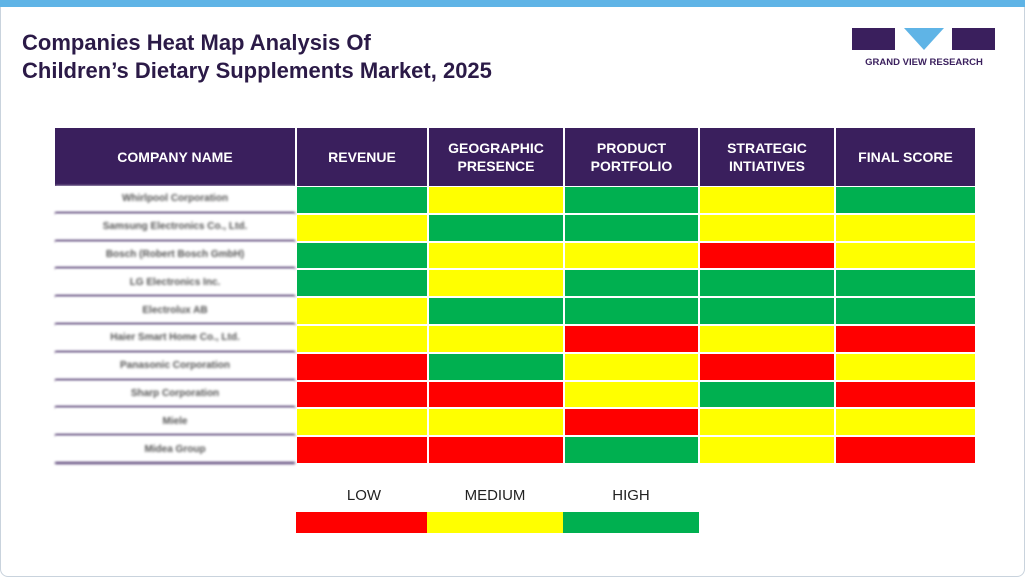 The height and width of the screenshot is (577, 1025). Describe the element at coordinates (175, 311) in the screenshot. I see `company-name: Electrolux AB` at that location.